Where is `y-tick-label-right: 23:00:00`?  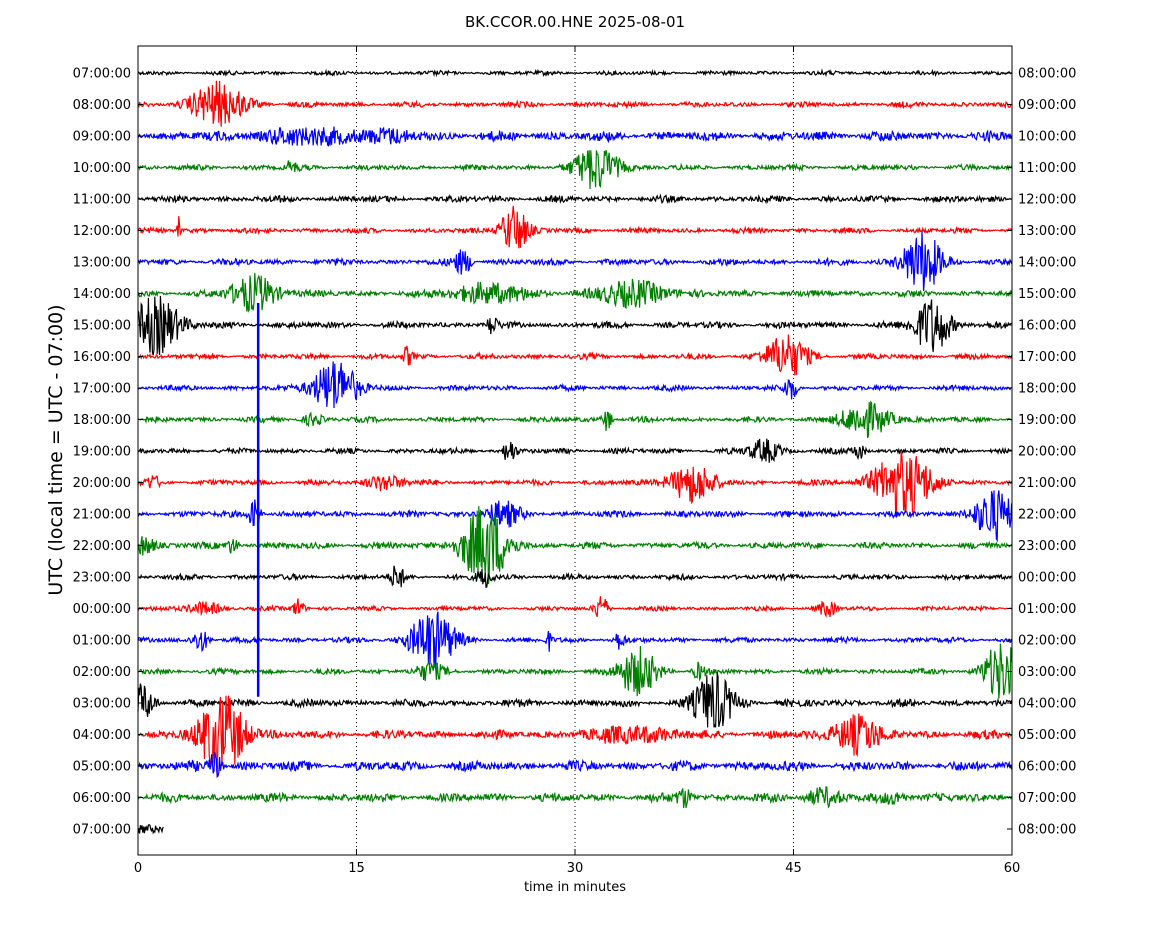
y-tick-label-right: 23:00:00 is located at coordinates (1047, 546).